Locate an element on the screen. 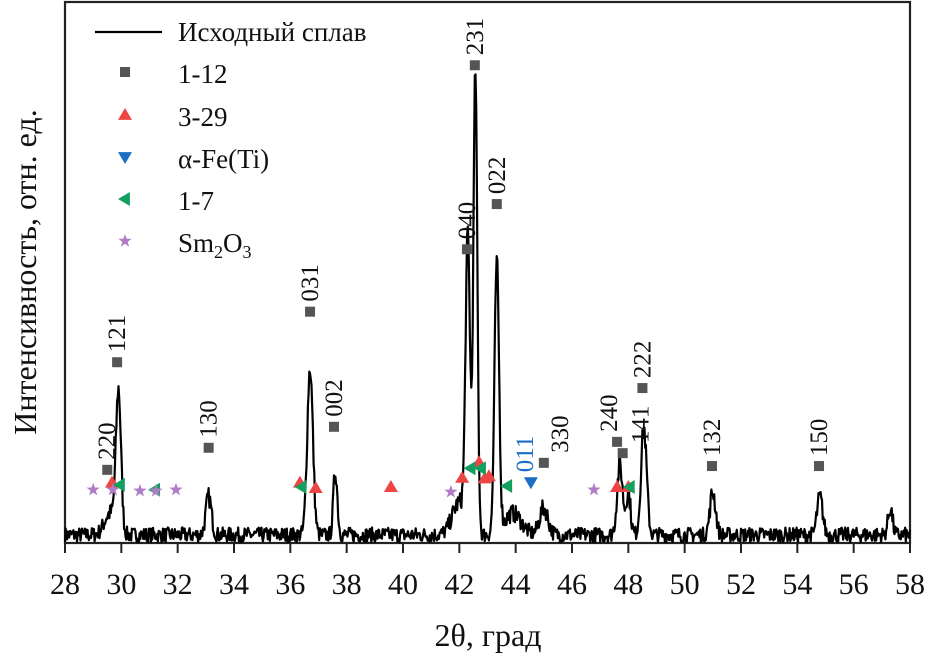 This screenshot has height=665, width=931. hkl-label: 022 is located at coordinates (497, 176).